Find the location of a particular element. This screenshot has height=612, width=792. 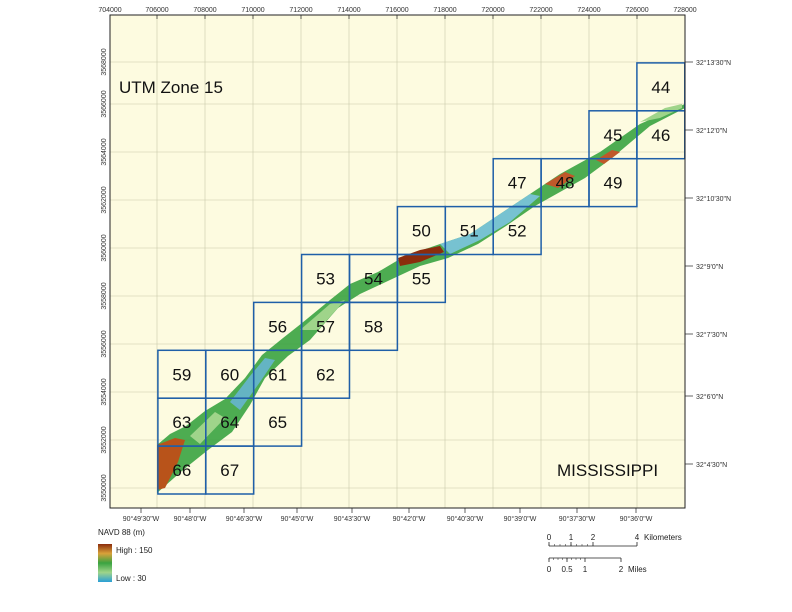

km-unit-label: Kilometers is located at coordinates (663, 537).